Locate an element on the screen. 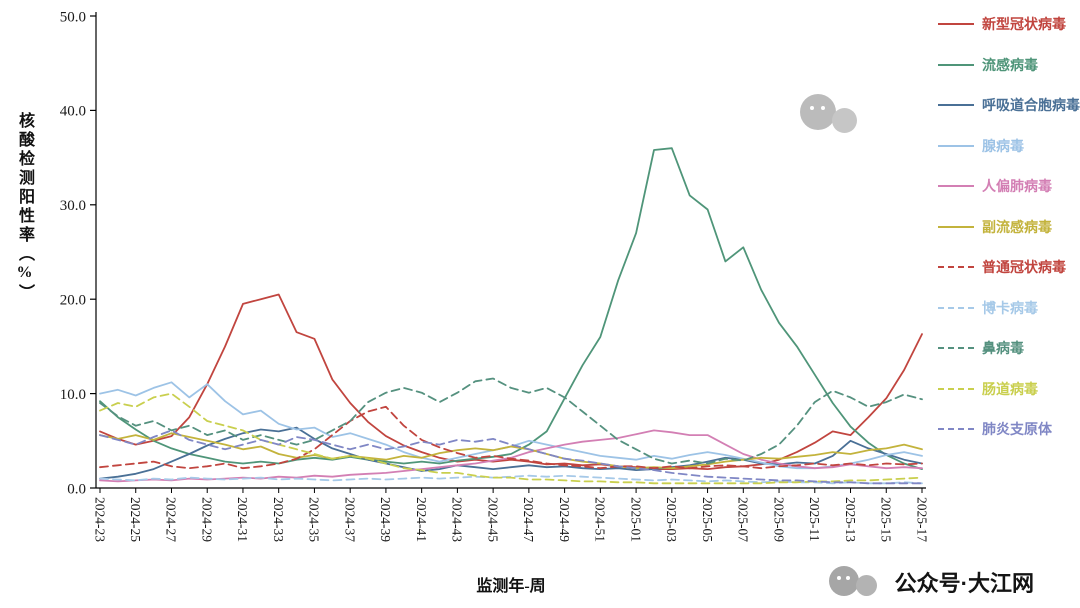  x-tick-label: 2025-15 is located at coordinates (886, 519).